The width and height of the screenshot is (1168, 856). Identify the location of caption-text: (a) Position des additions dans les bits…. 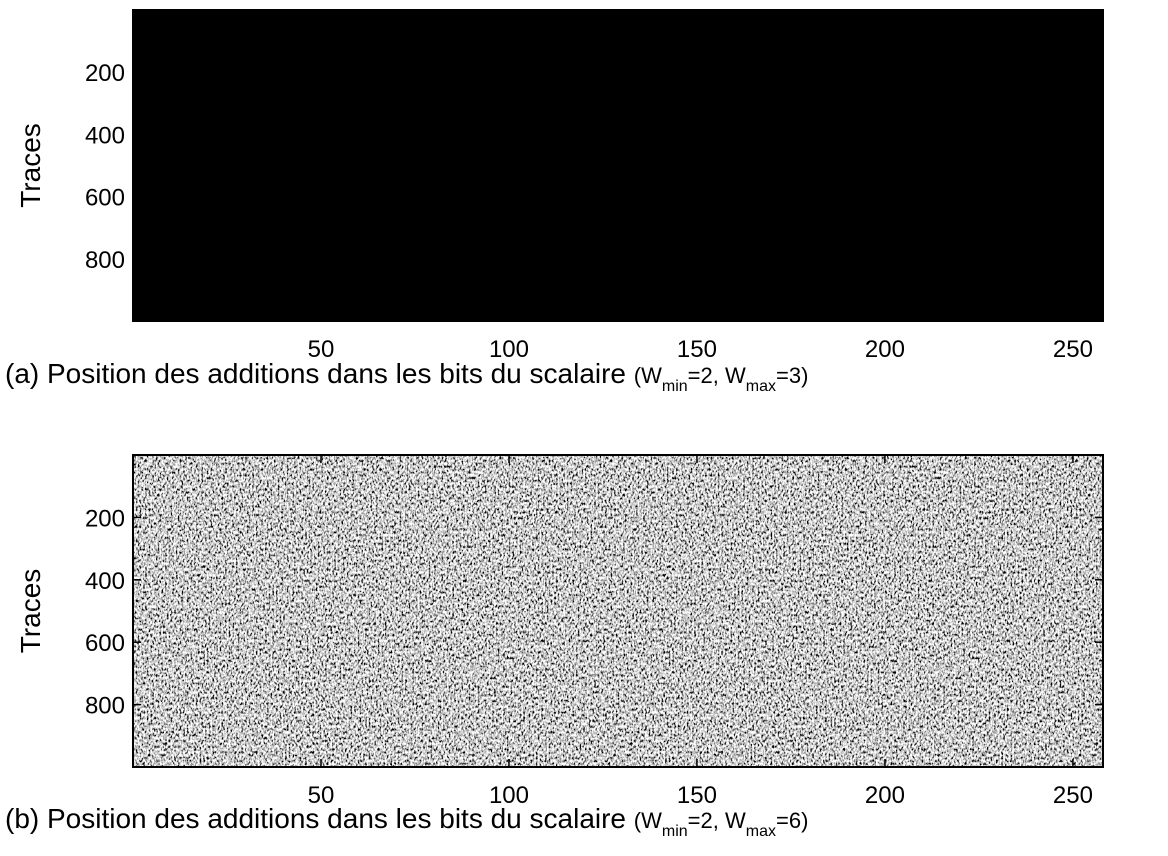
(315, 373).